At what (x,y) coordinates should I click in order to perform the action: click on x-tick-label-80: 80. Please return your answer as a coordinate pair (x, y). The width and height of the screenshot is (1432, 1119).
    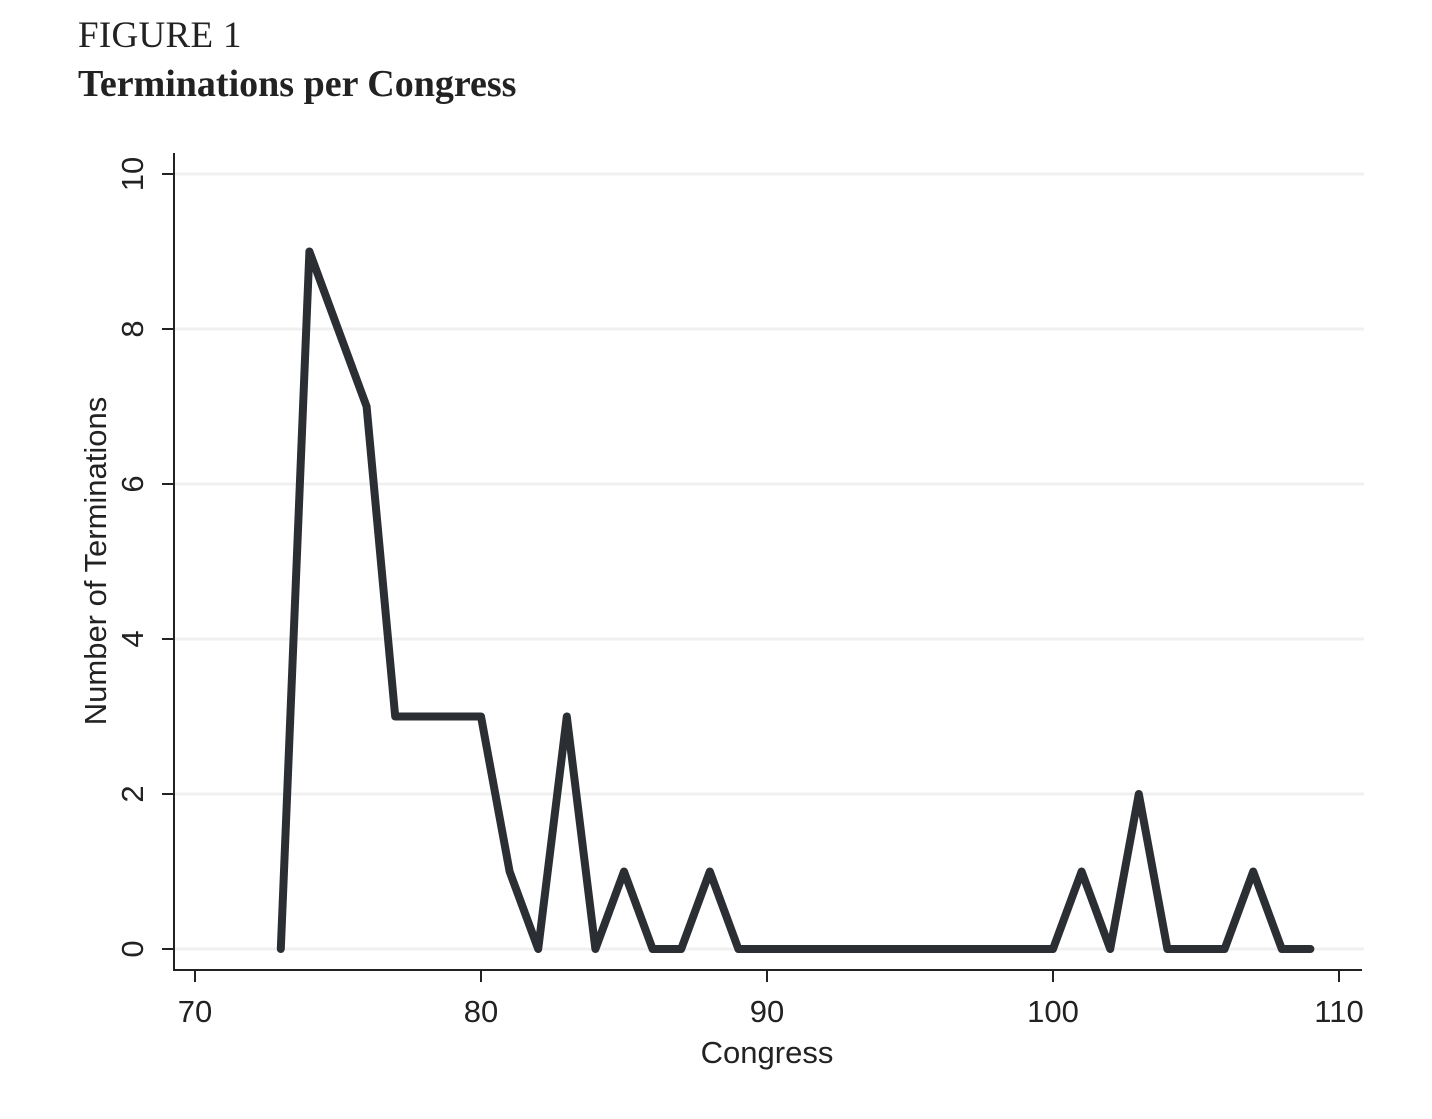
    Looking at the image, I should click on (481, 1011).